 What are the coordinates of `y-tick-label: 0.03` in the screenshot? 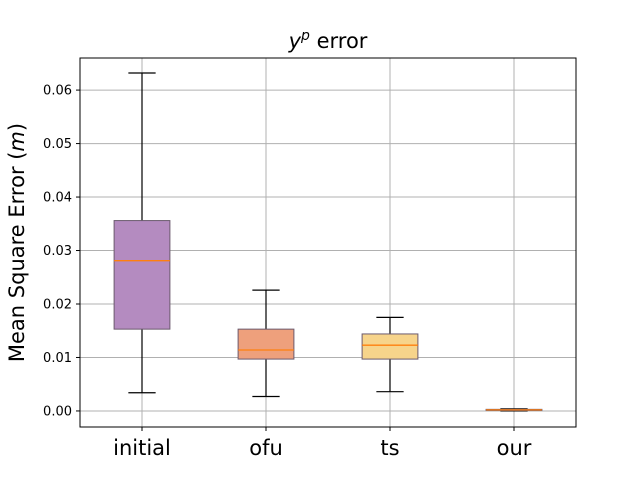 It's located at (57, 251).